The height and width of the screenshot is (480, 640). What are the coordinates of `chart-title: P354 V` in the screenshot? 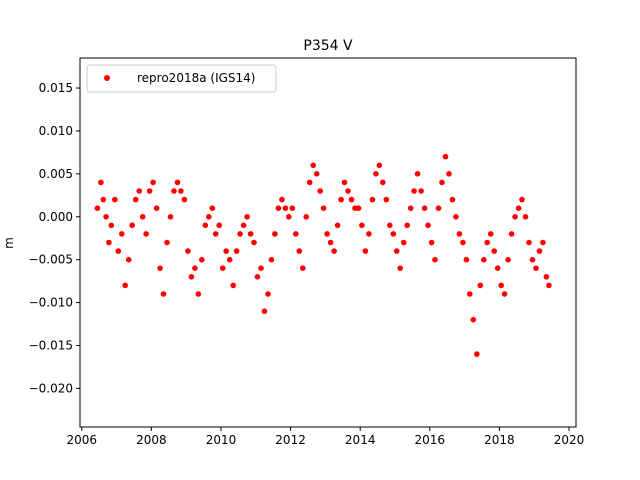 It's located at (328, 46).